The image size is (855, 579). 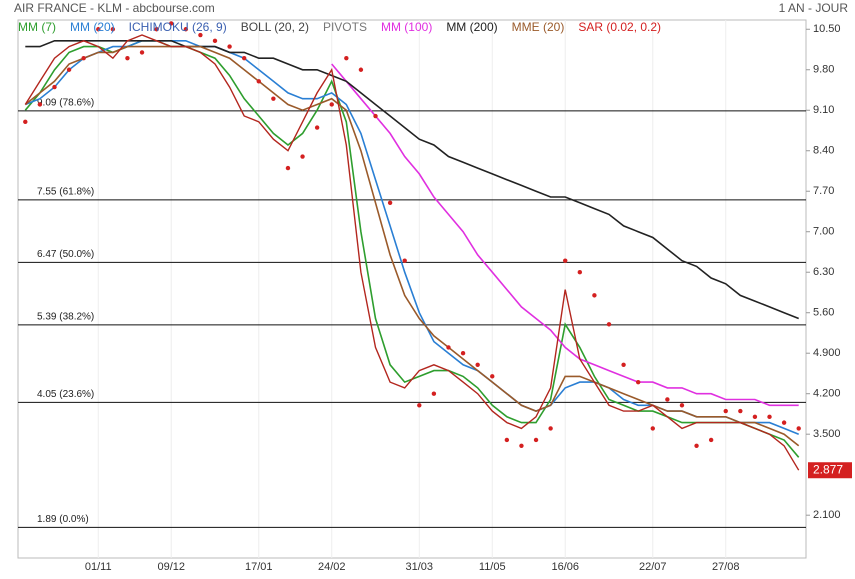 I want to click on last-price-label: 2.877, so click(x=828, y=469).